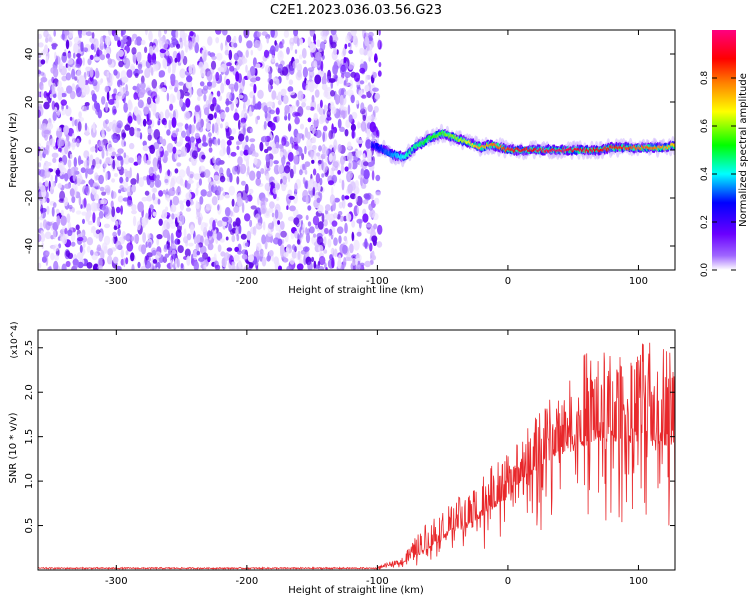 This screenshot has width=750, height=604. I want to click on y-tick-label: -40, so click(29, 246).